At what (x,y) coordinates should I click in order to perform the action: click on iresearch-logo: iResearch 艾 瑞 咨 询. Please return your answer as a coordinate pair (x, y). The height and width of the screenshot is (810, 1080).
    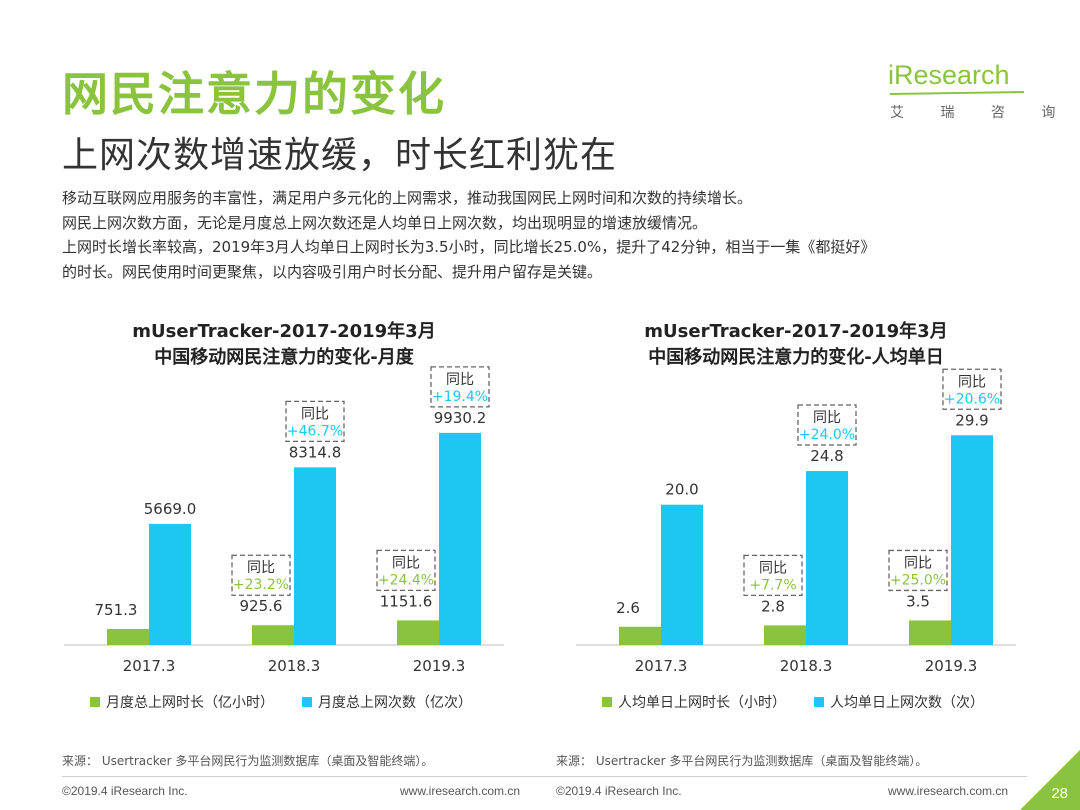
    Looking at the image, I should click on (971, 91).